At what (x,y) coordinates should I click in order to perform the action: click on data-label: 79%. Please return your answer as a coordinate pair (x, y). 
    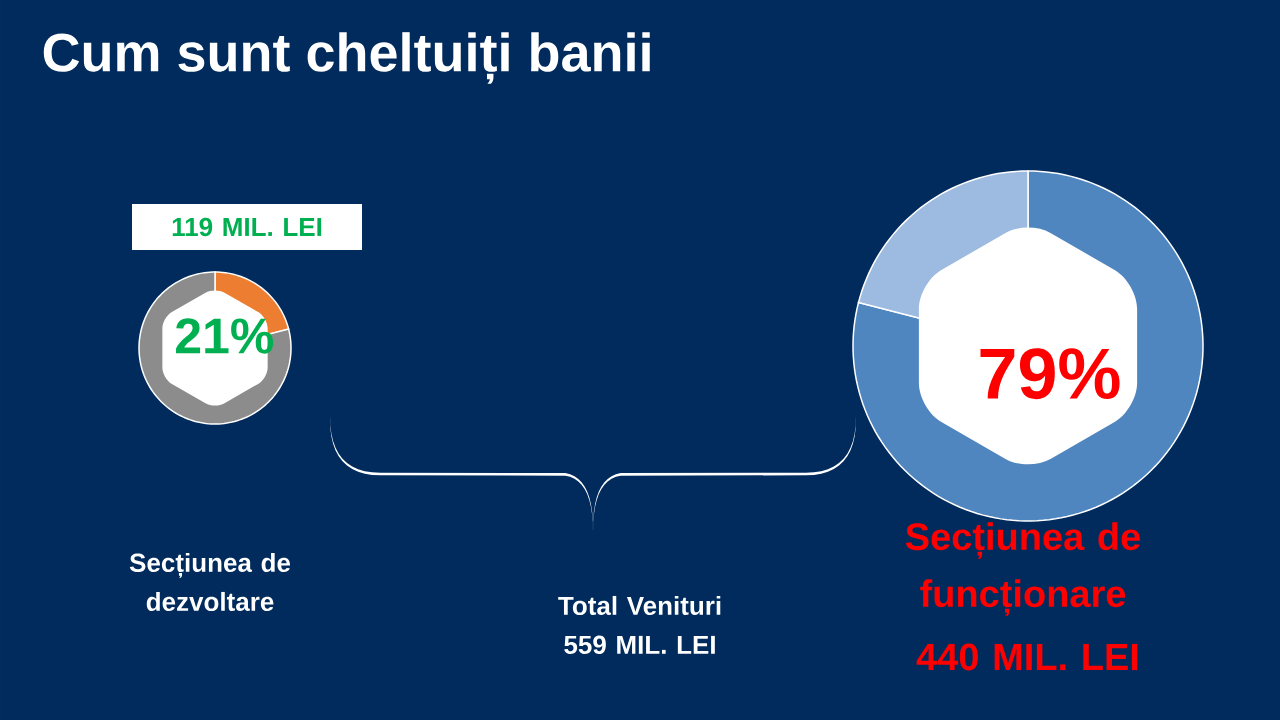
    Looking at the image, I should click on (1050, 374).